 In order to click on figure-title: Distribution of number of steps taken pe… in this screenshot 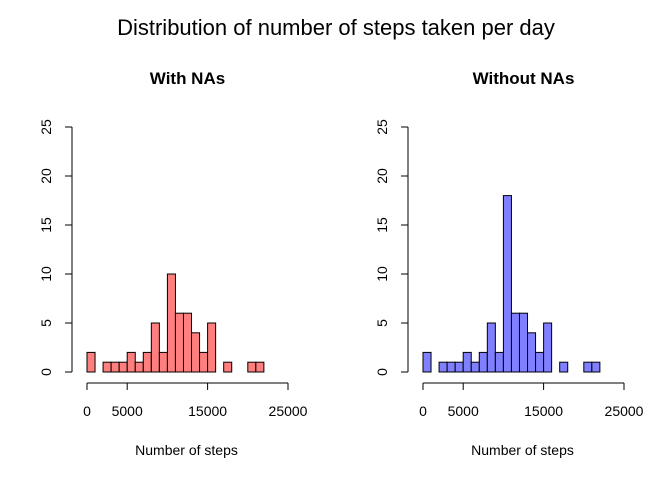, I will do `click(336, 27)`.